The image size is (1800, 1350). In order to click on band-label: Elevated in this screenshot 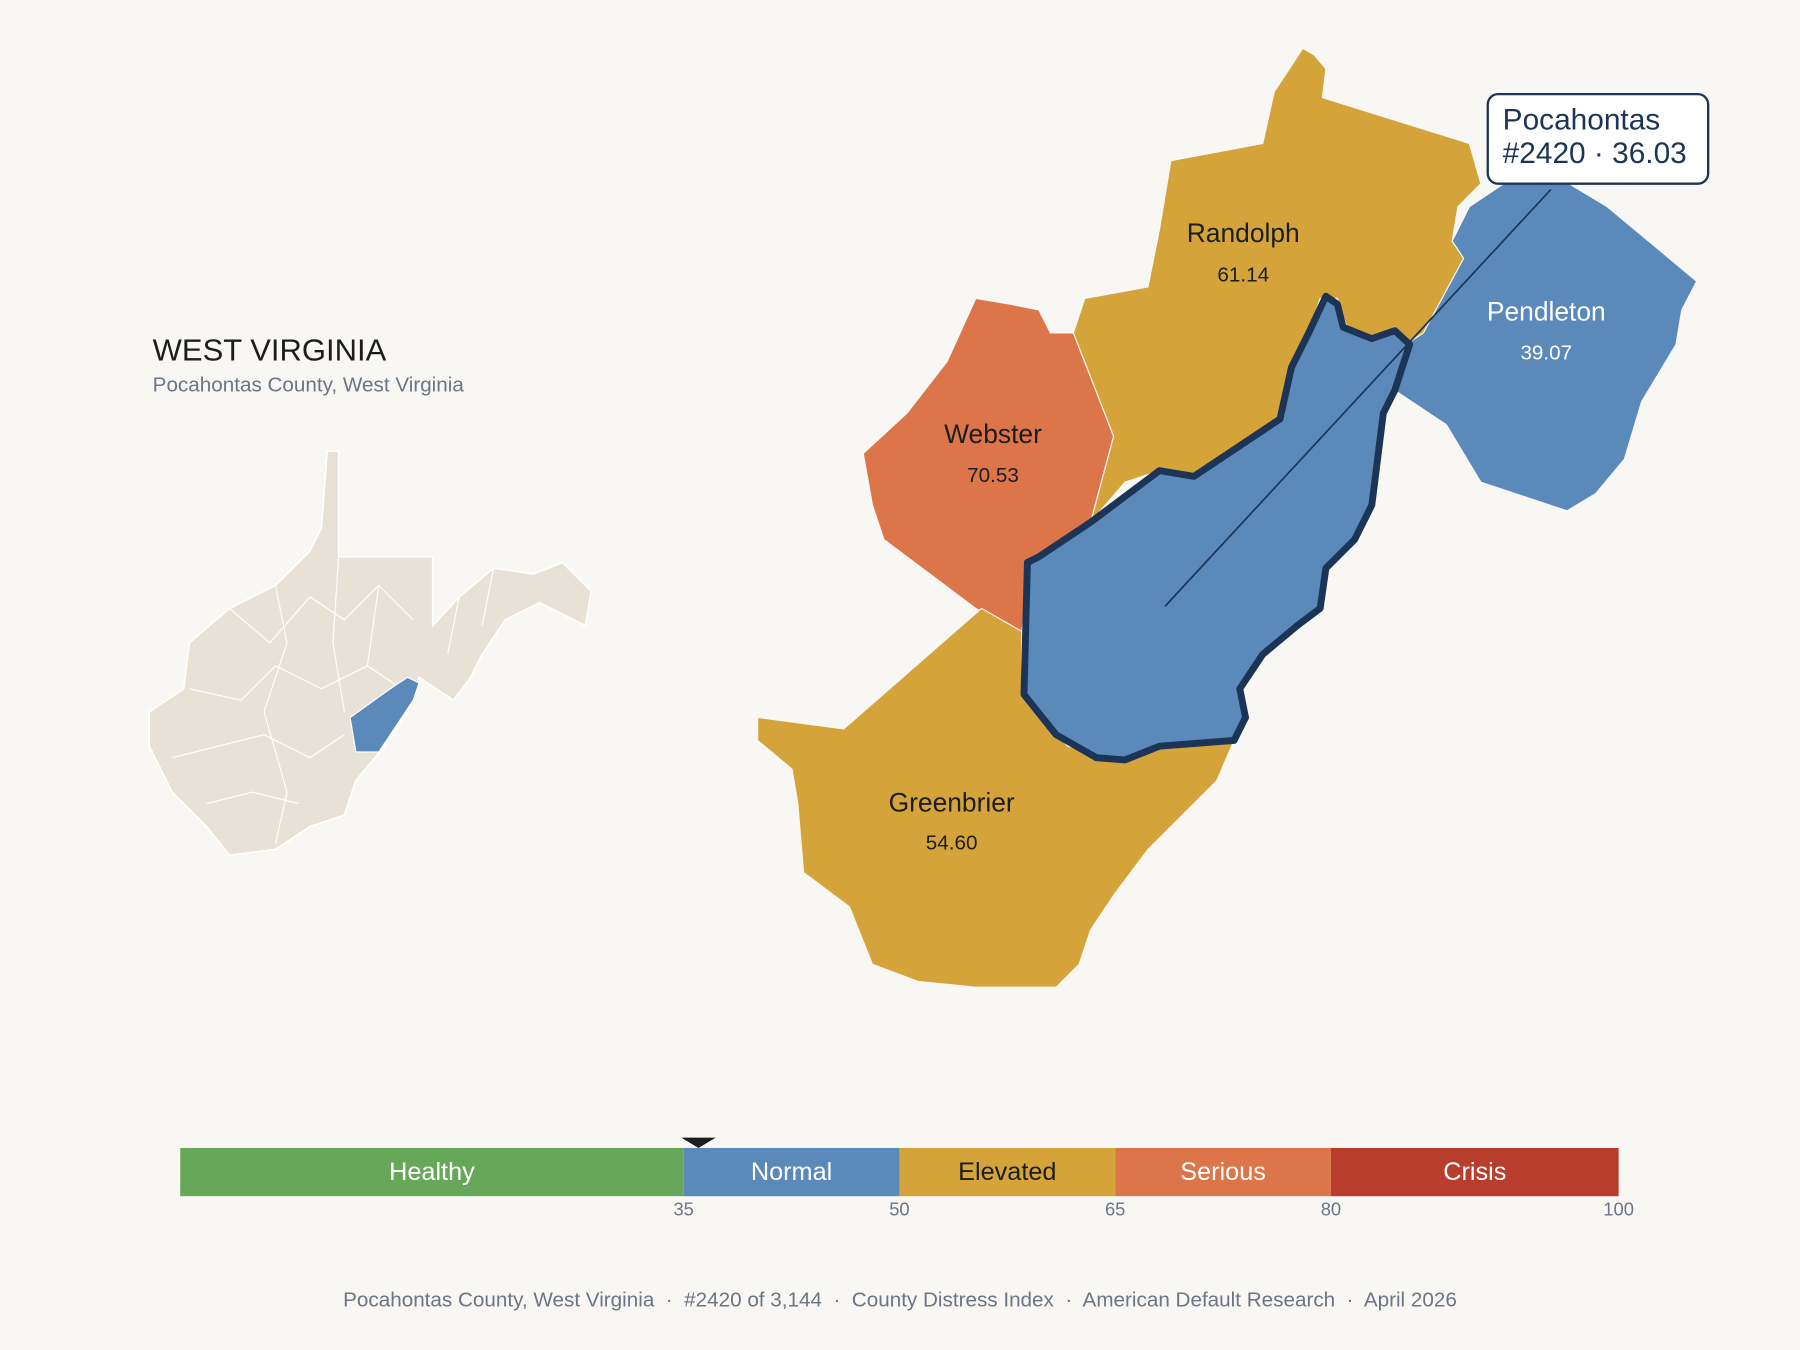, I will do `click(1007, 1172)`.